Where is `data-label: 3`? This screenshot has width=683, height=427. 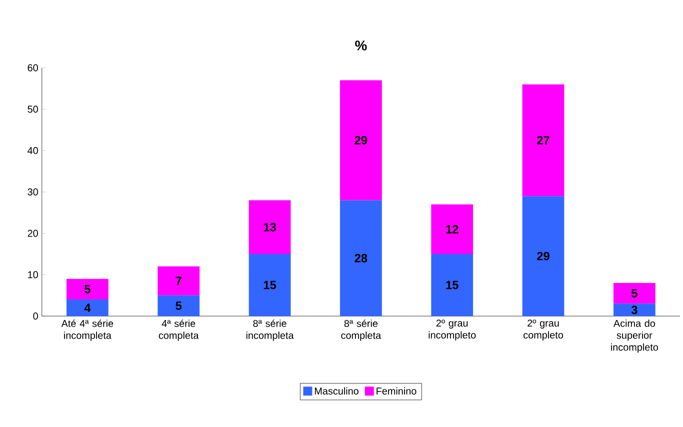 data-label: 3 is located at coordinates (634, 310).